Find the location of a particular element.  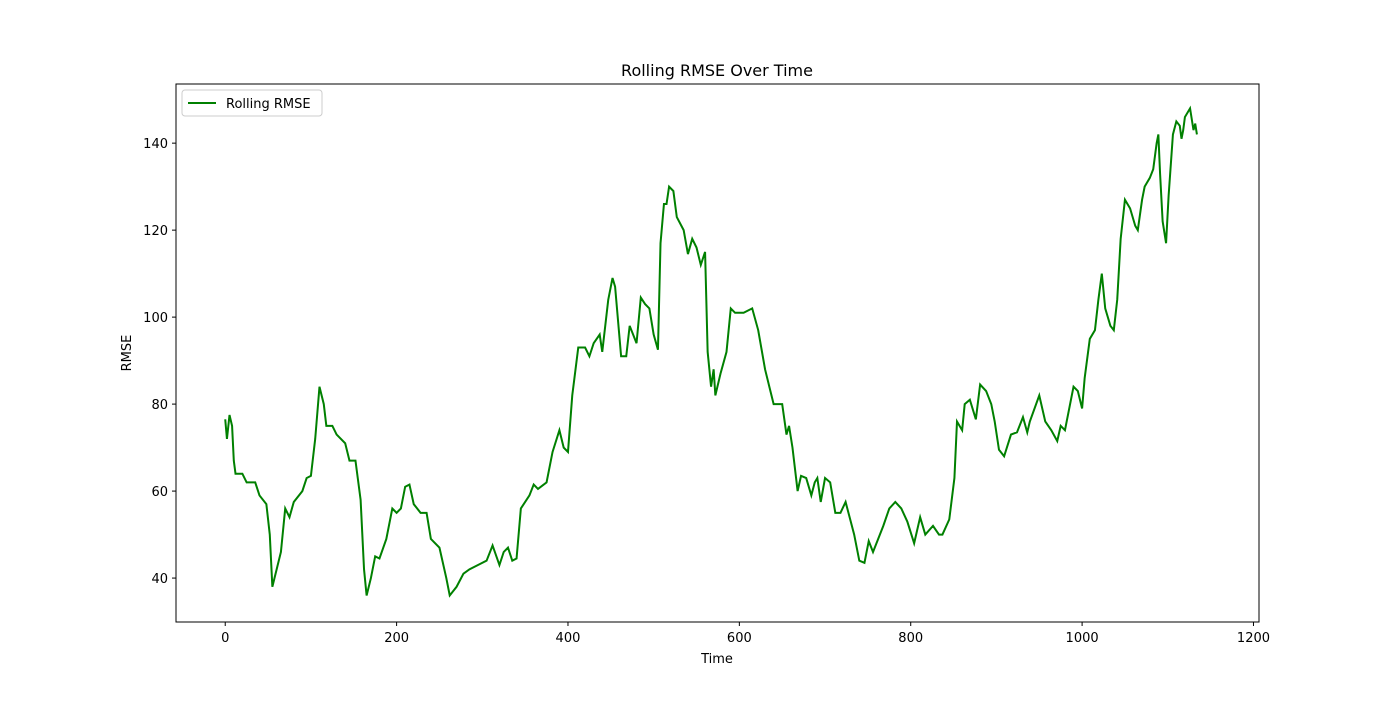

y-tick-label: 100 is located at coordinates (155, 318).